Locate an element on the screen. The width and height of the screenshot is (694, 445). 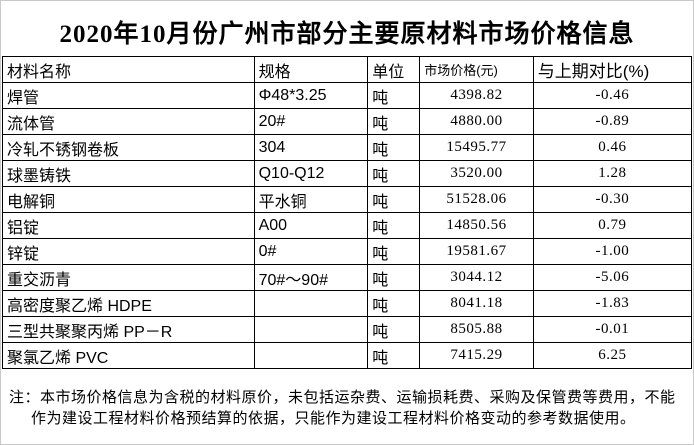
cell-change-vs-prev: -1.83 is located at coordinates (612, 303).